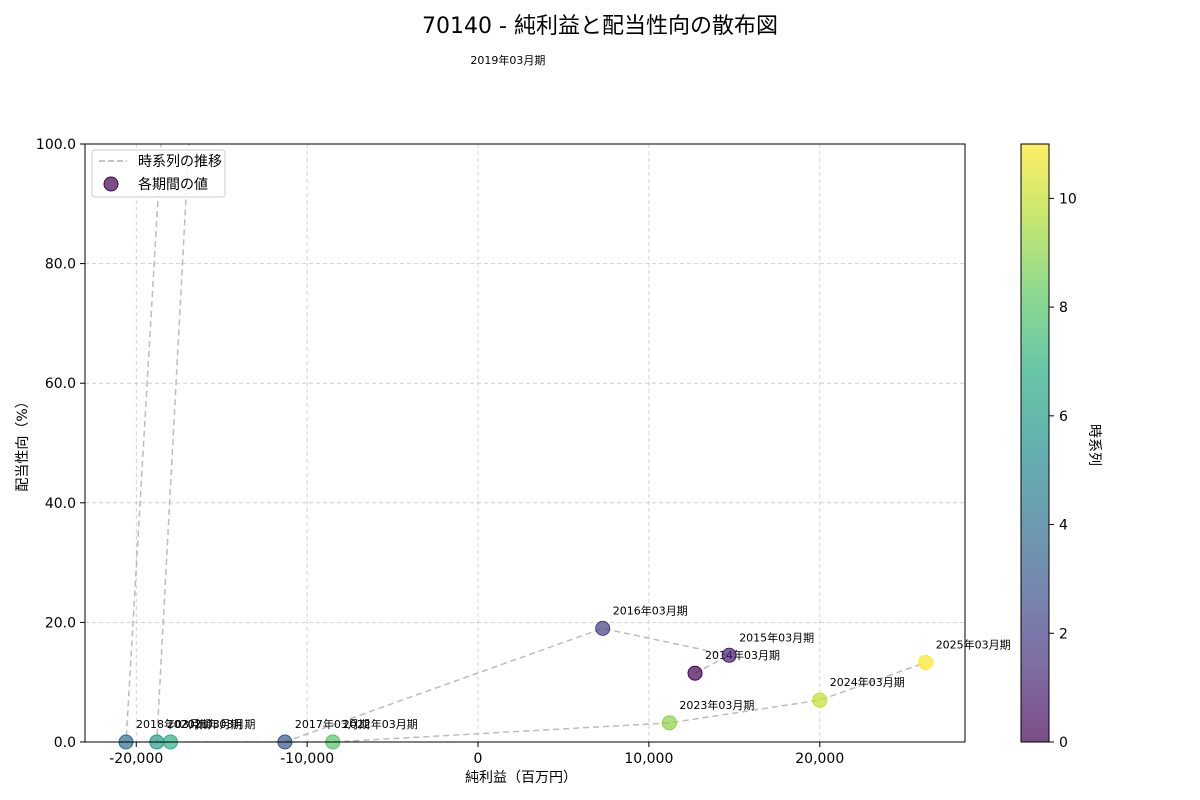 The width and height of the screenshot is (1200, 800). What do you see at coordinates (742, 655) in the screenshot?
I see `point-label: 2014年03月期` at bounding box center [742, 655].